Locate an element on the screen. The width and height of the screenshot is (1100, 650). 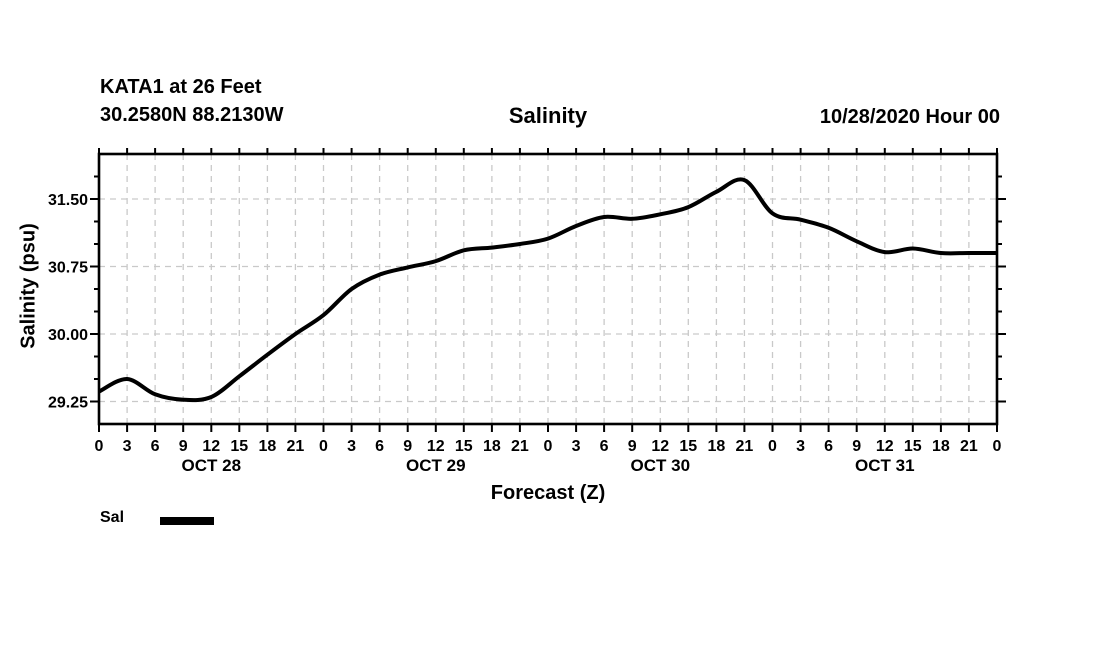
legend-series-swatch is located at coordinates (187, 521).